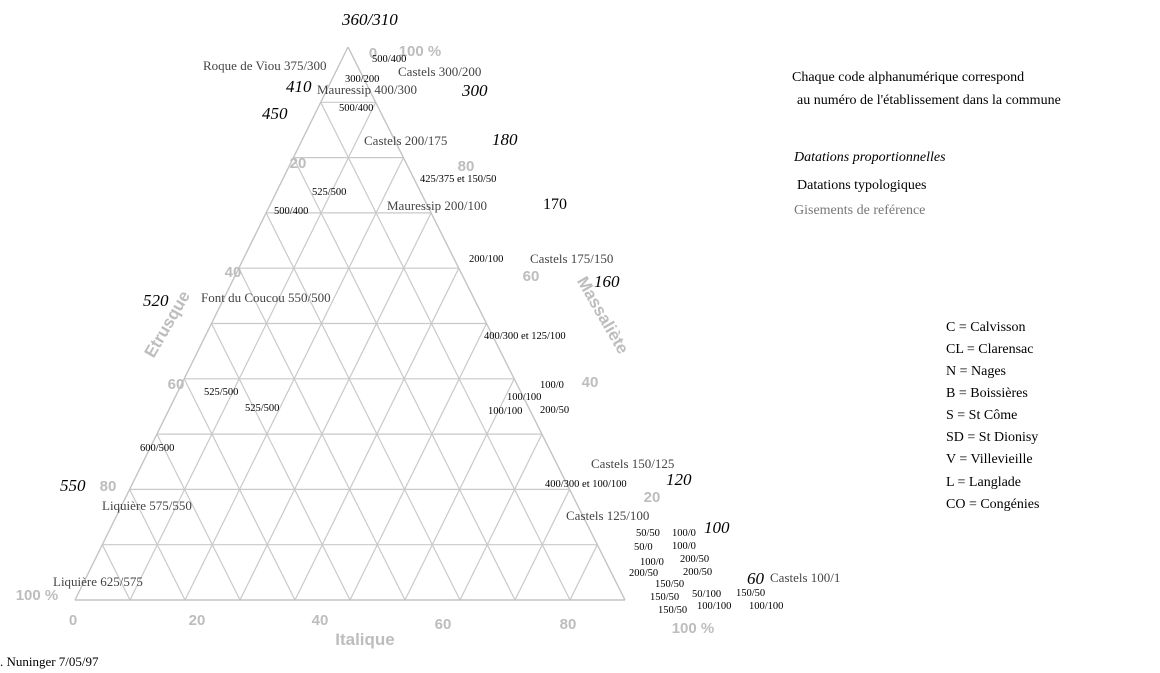 This screenshot has height=673, width=1160. Describe the element at coordinates (466, 166) in the screenshot. I see `tick-right-80: 80` at that location.